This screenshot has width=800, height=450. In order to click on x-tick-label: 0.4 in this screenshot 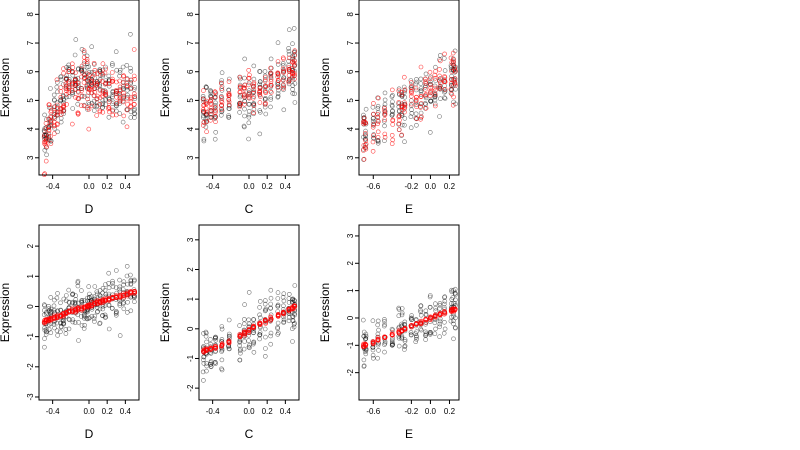, I will do `click(286, 186)`.